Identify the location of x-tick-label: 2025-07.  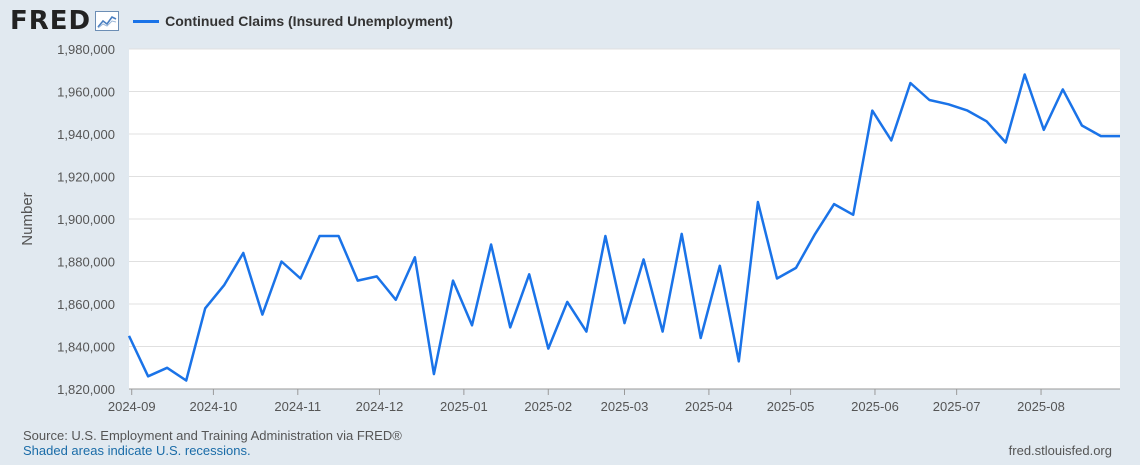
(957, 406).